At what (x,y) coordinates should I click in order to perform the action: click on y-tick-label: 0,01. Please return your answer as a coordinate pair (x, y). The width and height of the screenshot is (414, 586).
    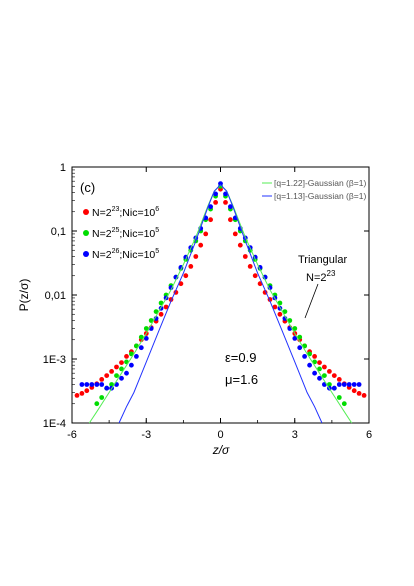
    Looking at the image, I should click on (55, 296).